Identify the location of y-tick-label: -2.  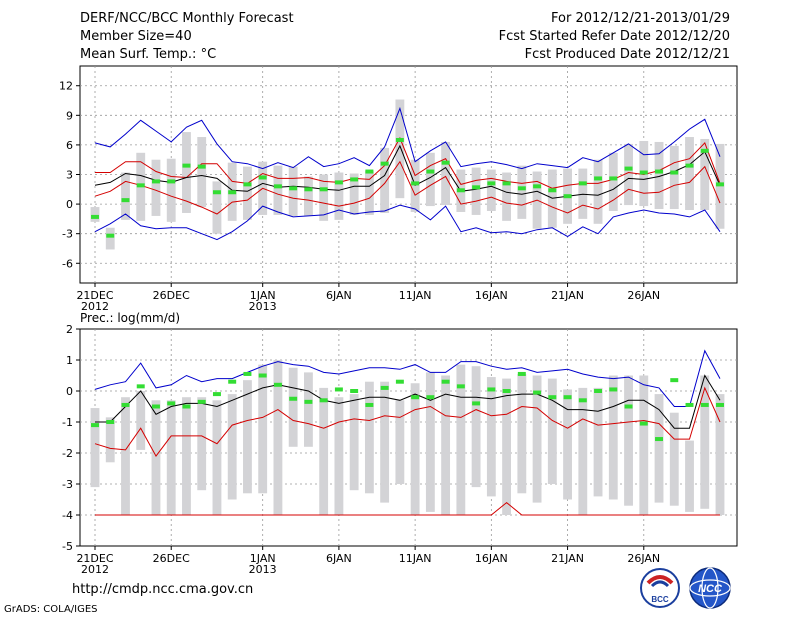
(67, 453).